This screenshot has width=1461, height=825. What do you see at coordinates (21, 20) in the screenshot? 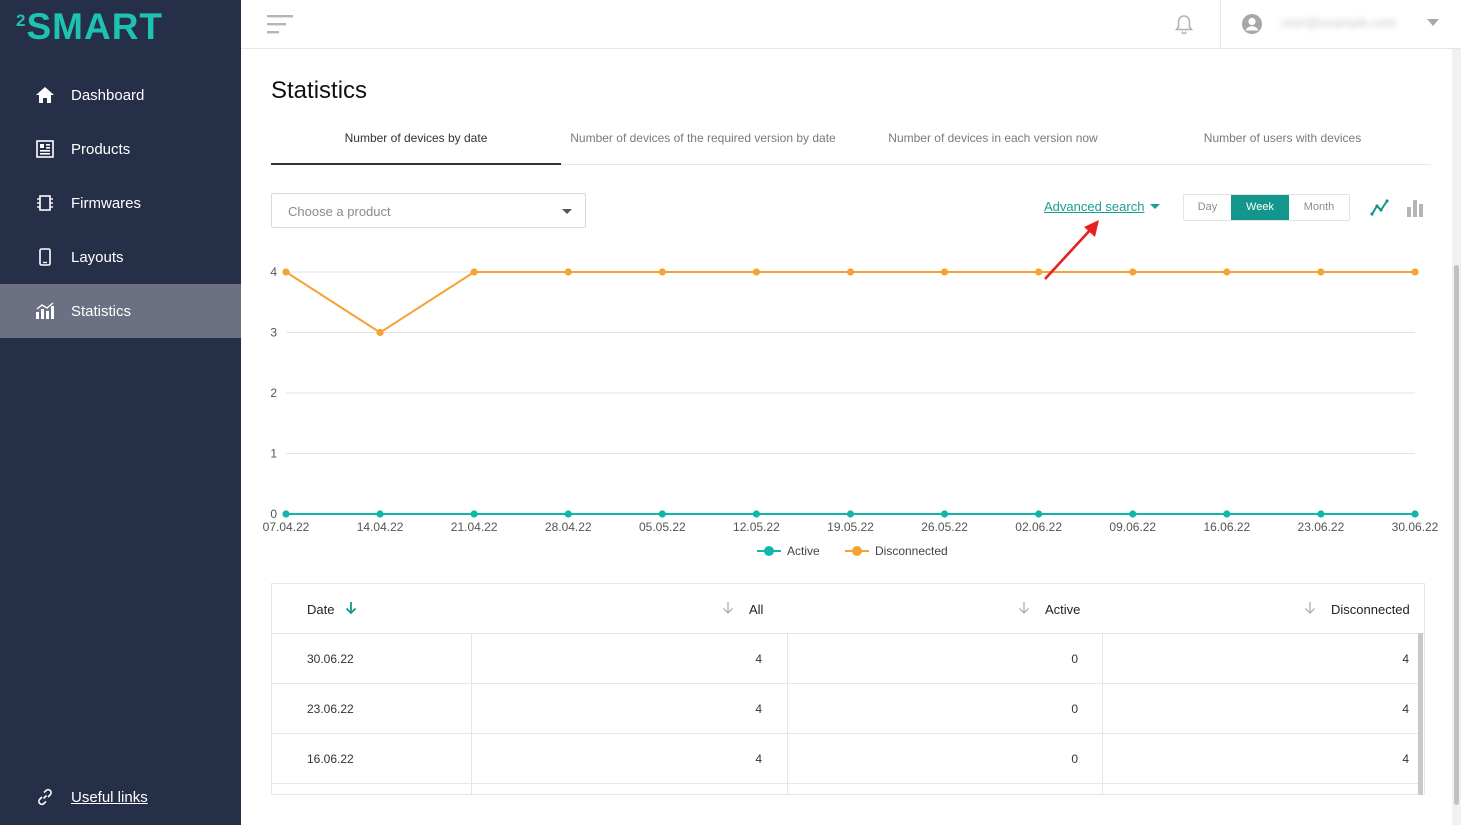
I see `logo-superscript: 2` at bounding box center [21, 20].